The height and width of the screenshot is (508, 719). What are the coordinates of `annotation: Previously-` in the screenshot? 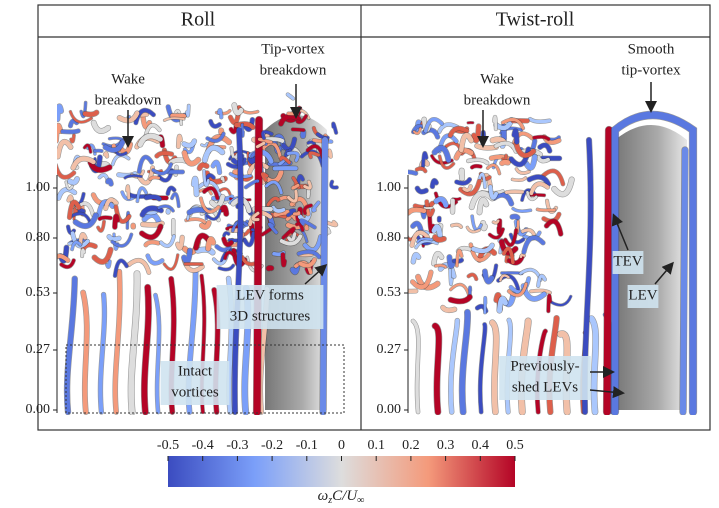 It's located at (544, 366).